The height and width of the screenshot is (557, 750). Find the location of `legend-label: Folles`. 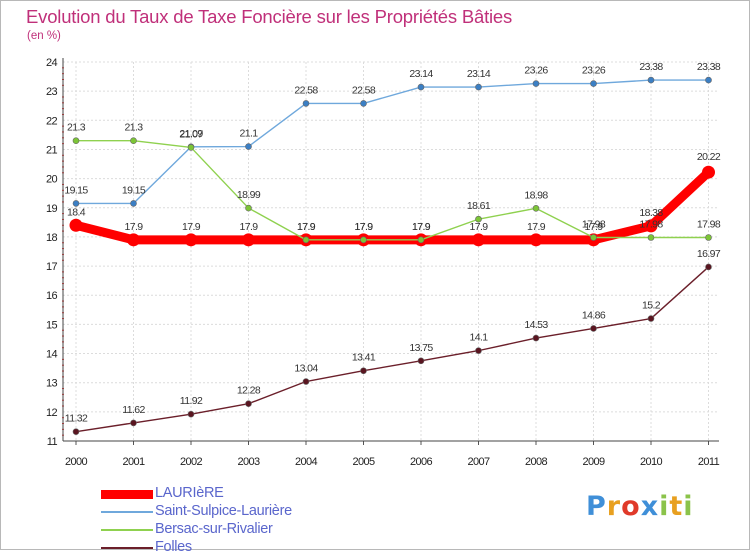

legend-label: Folles is located at coordinates (173, 547).